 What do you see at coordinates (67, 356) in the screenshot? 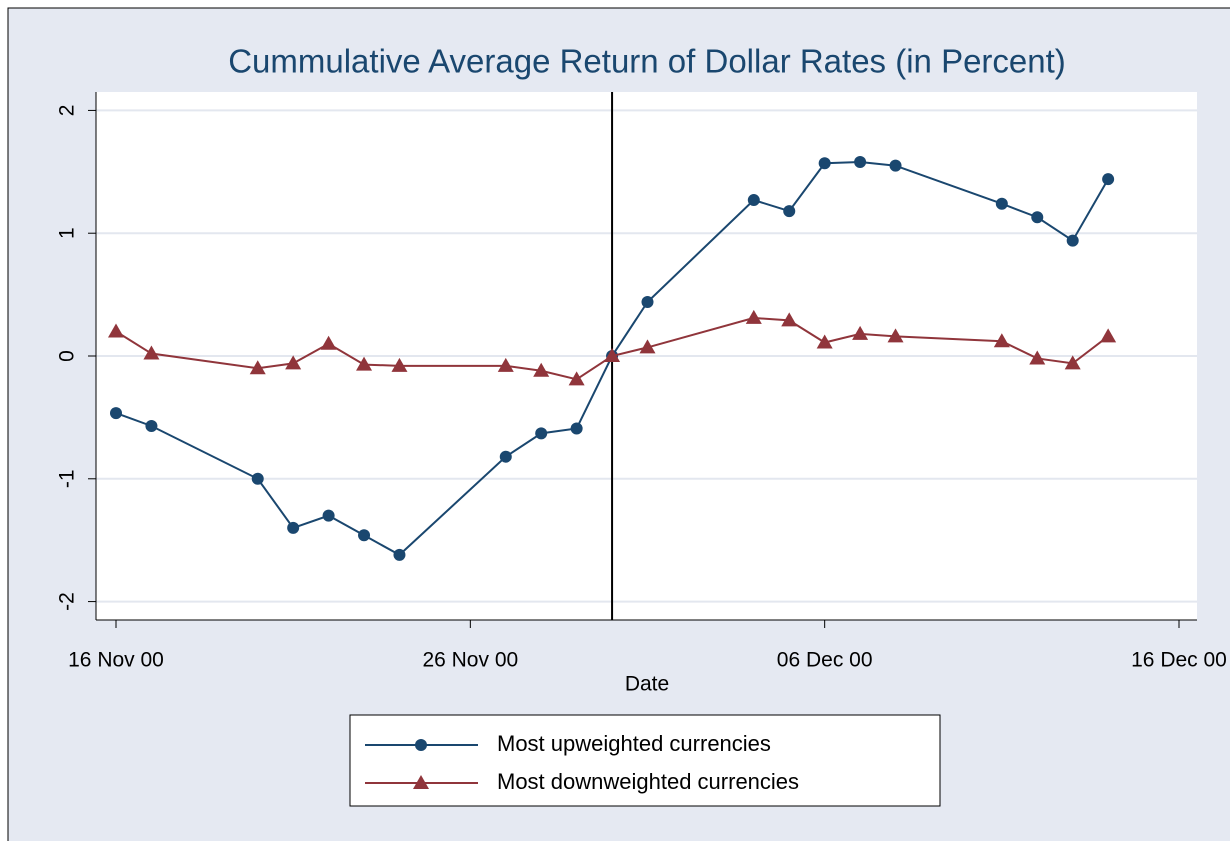
I see `y-tick-label: 0` at bounding box center [67, 356].